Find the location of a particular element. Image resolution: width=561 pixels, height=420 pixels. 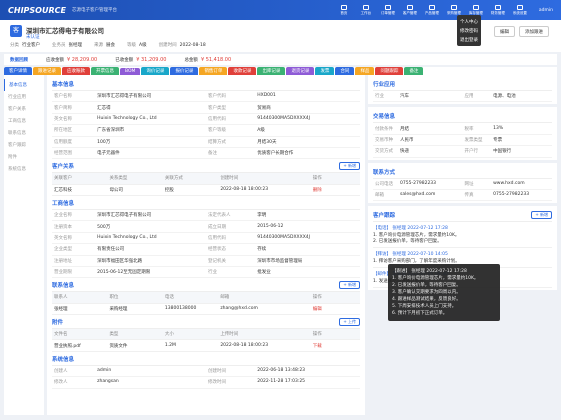

tab: 备注 is located at coordinates (414, 71).